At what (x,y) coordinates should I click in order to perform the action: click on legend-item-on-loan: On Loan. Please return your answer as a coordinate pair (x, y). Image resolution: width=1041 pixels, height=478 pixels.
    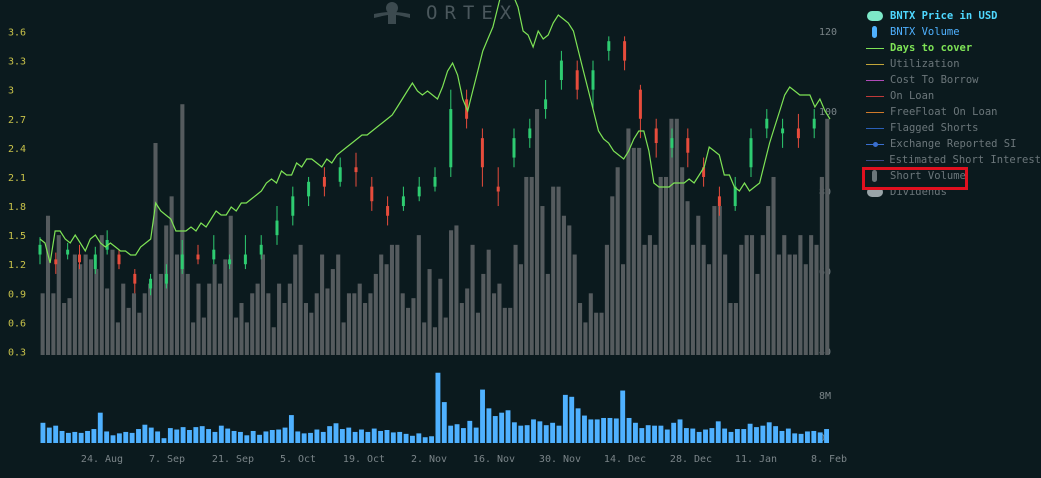
    Looking at the image, I should click on (953, 96).